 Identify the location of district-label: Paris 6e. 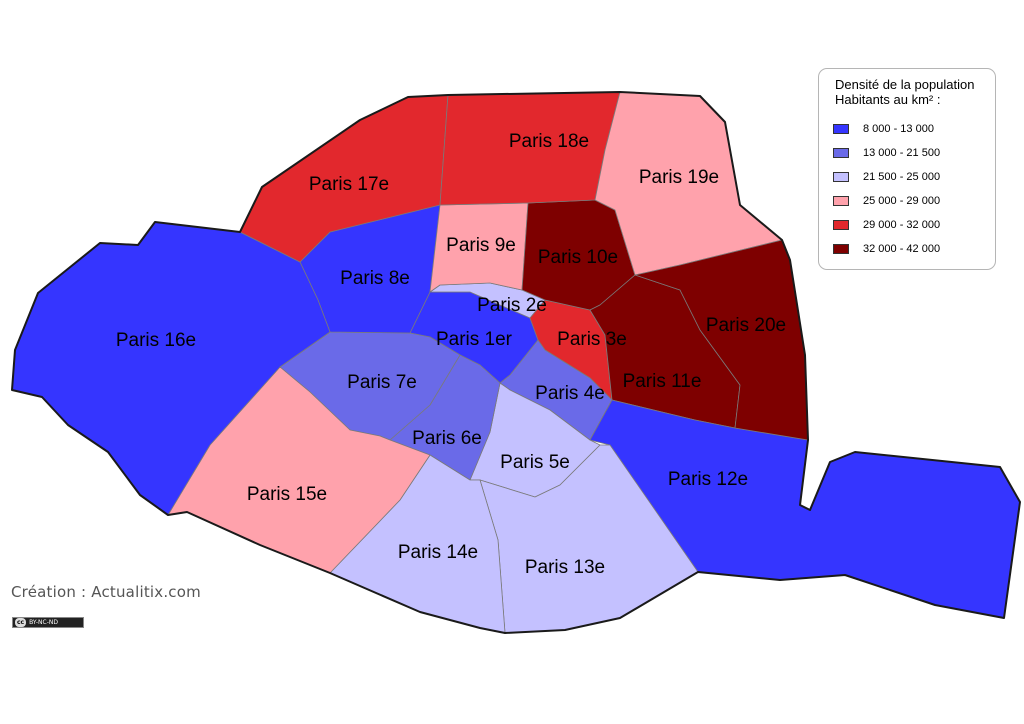
(447, 438).